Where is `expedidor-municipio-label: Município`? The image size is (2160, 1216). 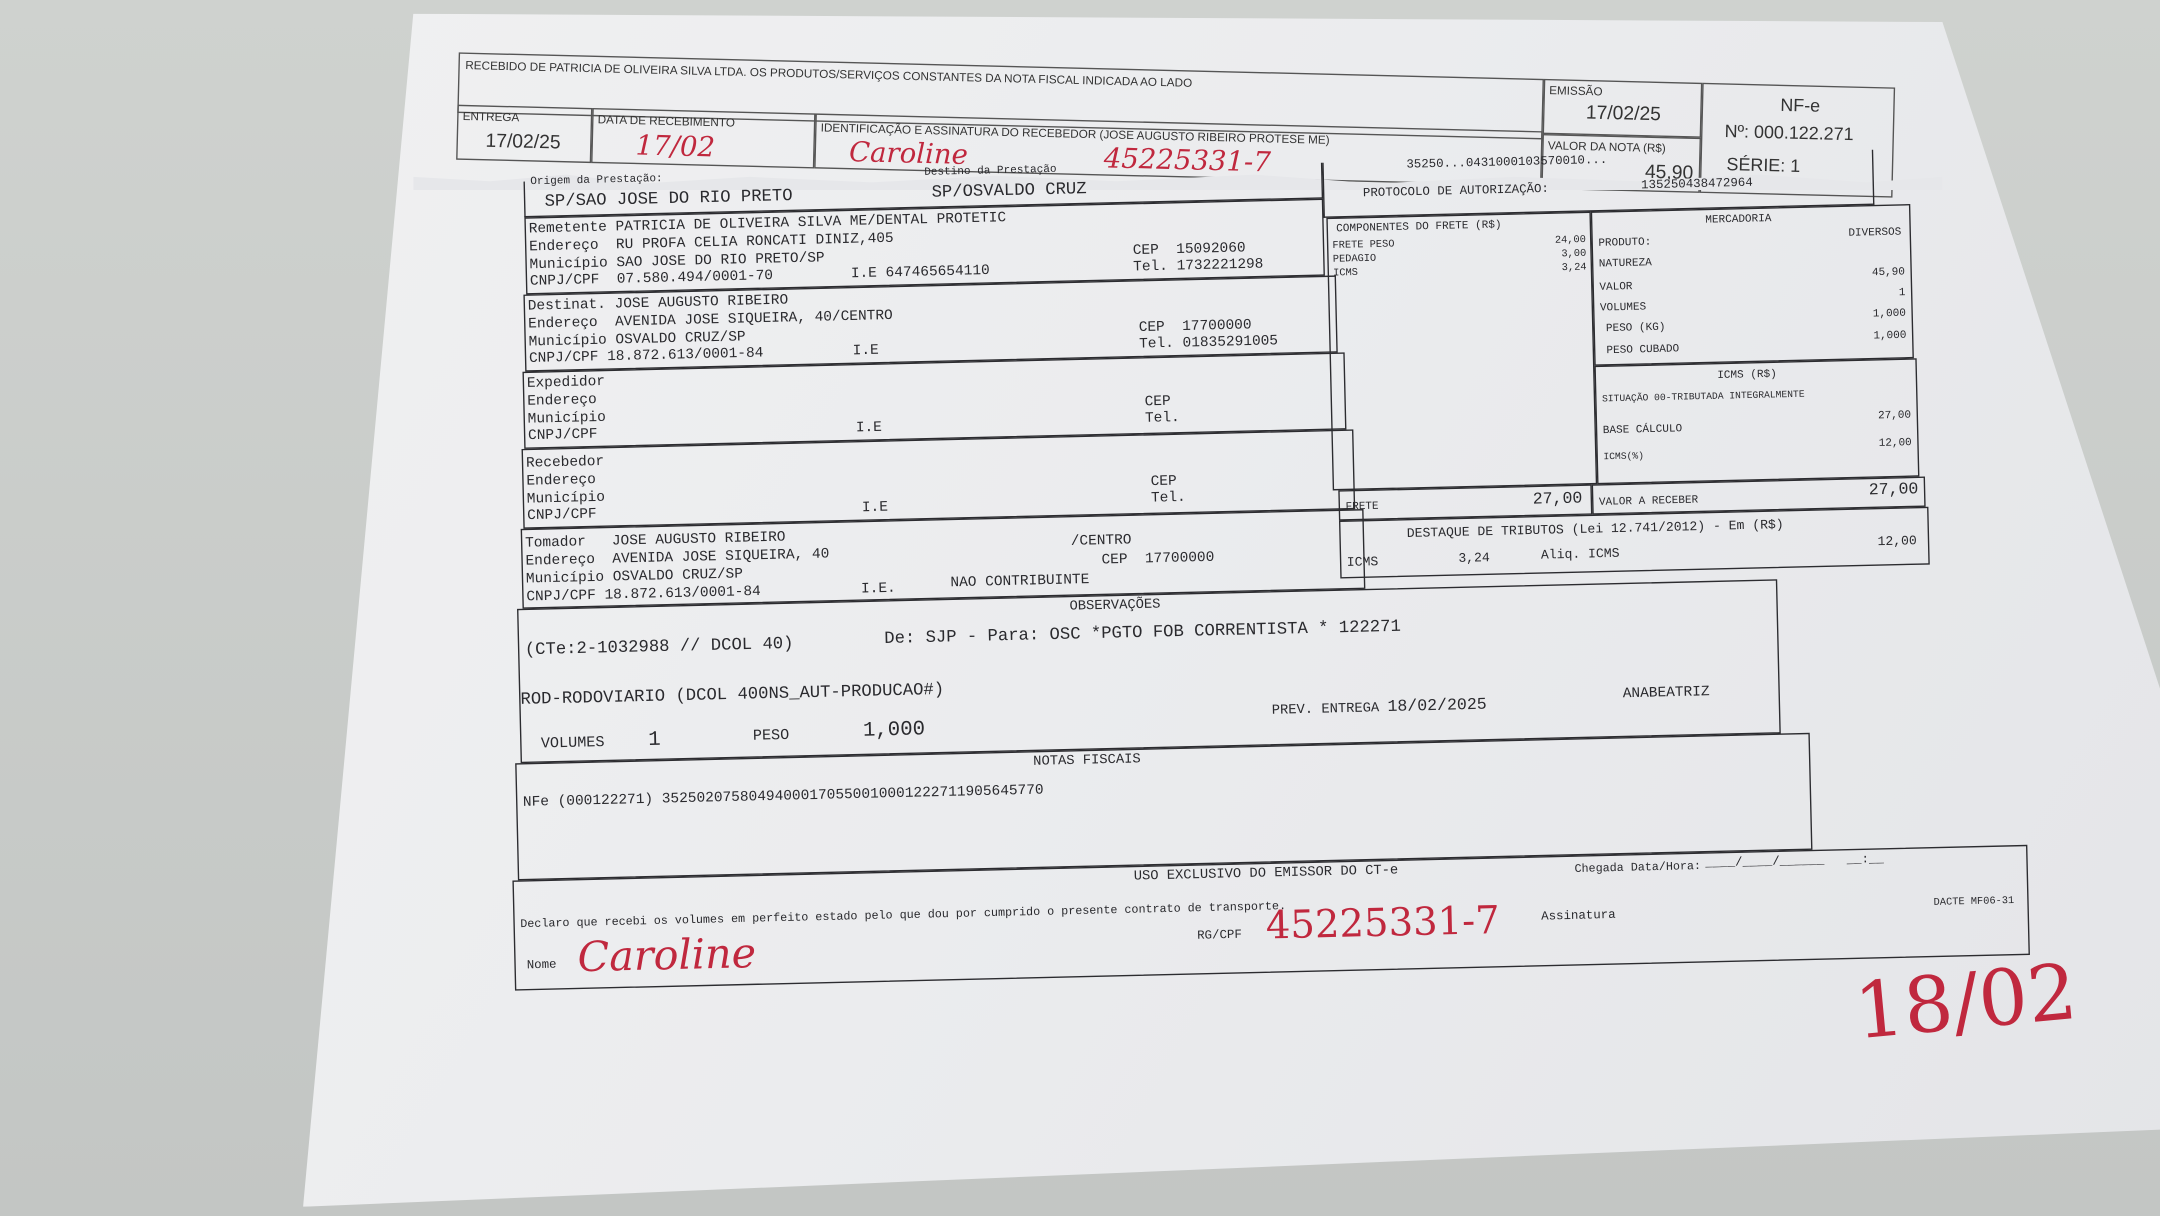
expedidor-municipio-label: Município is located at coordinates (567, 419).